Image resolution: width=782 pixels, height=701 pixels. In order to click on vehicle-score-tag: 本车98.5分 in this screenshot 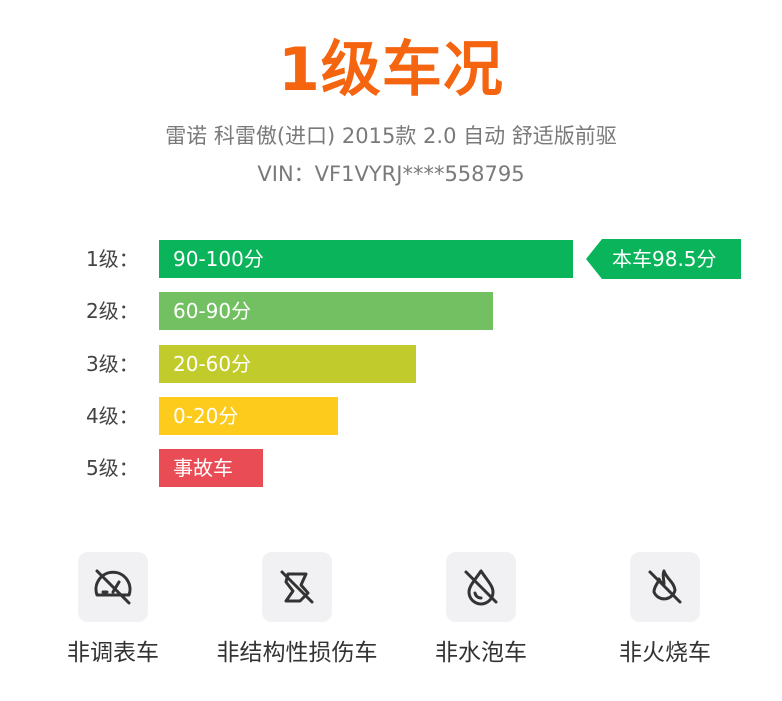, I will do `click(663, 259)`.